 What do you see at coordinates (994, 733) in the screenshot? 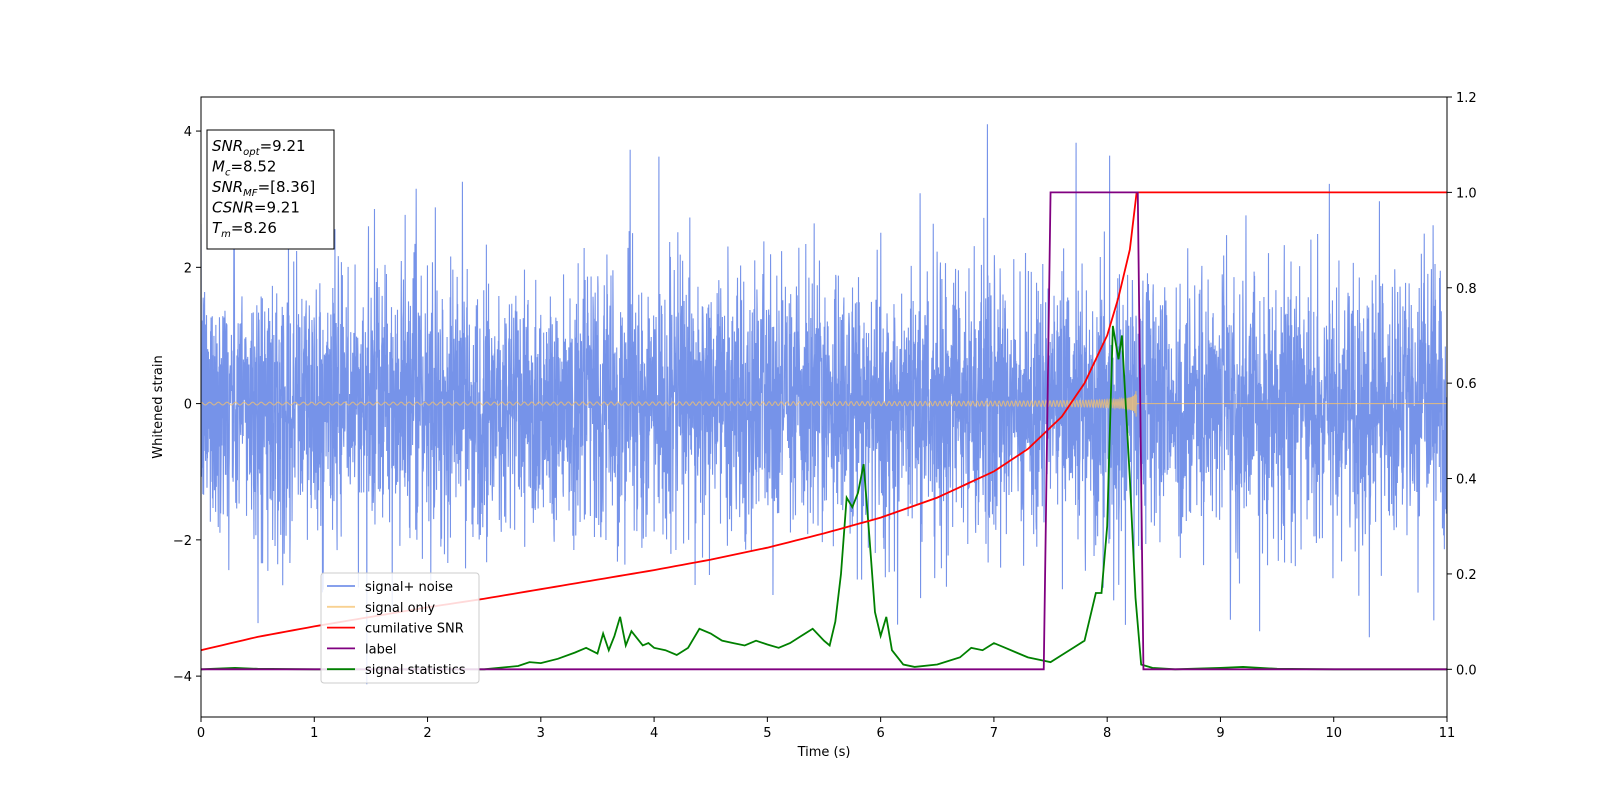
I see `x-tick-label: 7` at bounding box center [994, 733].